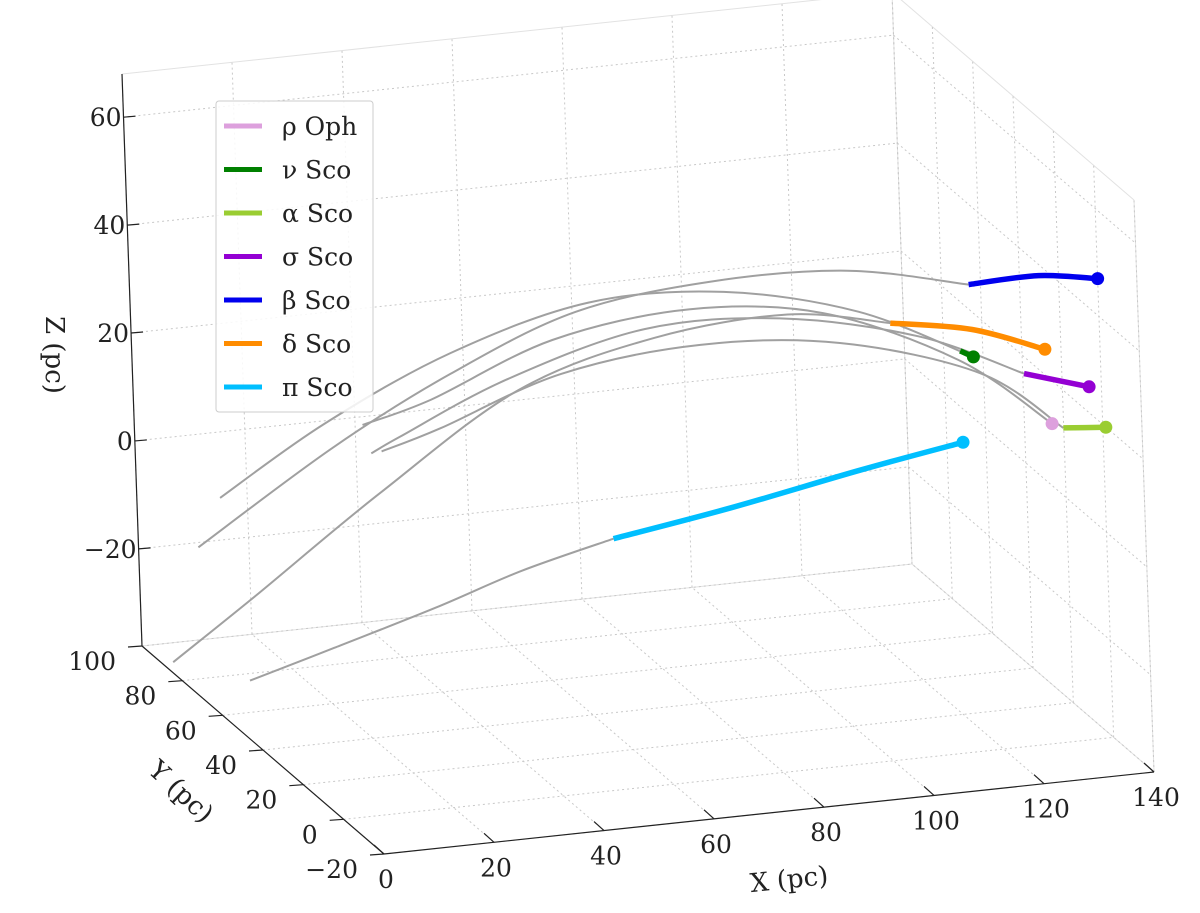  What do you see at coordinates (125, 441) in the screenshot?
I see `z-tick-label: 0` at bounding box center [125, 441].